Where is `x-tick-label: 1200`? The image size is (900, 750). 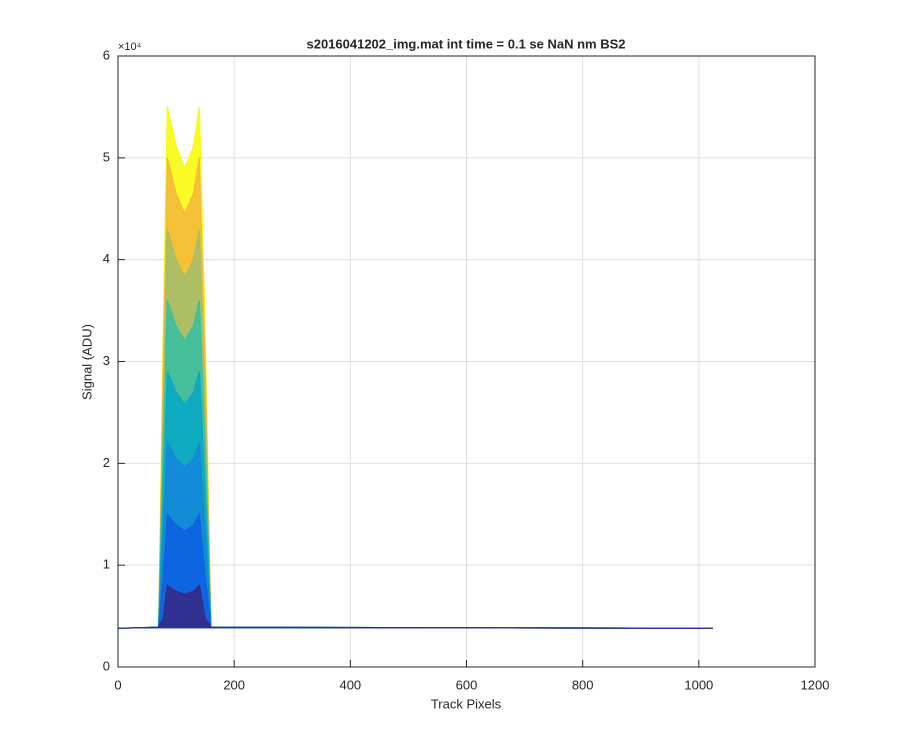
x-tick-label: 1200 is located at coordinates (815, 684).